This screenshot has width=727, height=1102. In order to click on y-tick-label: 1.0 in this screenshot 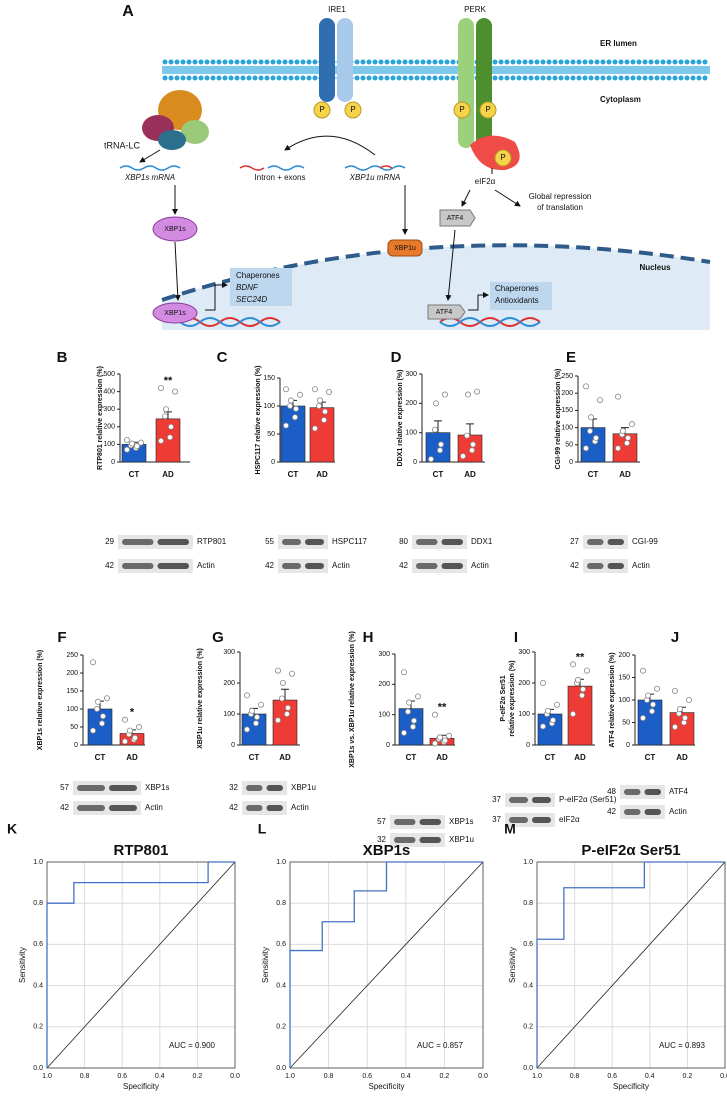, I will do `click(281, 862)`.